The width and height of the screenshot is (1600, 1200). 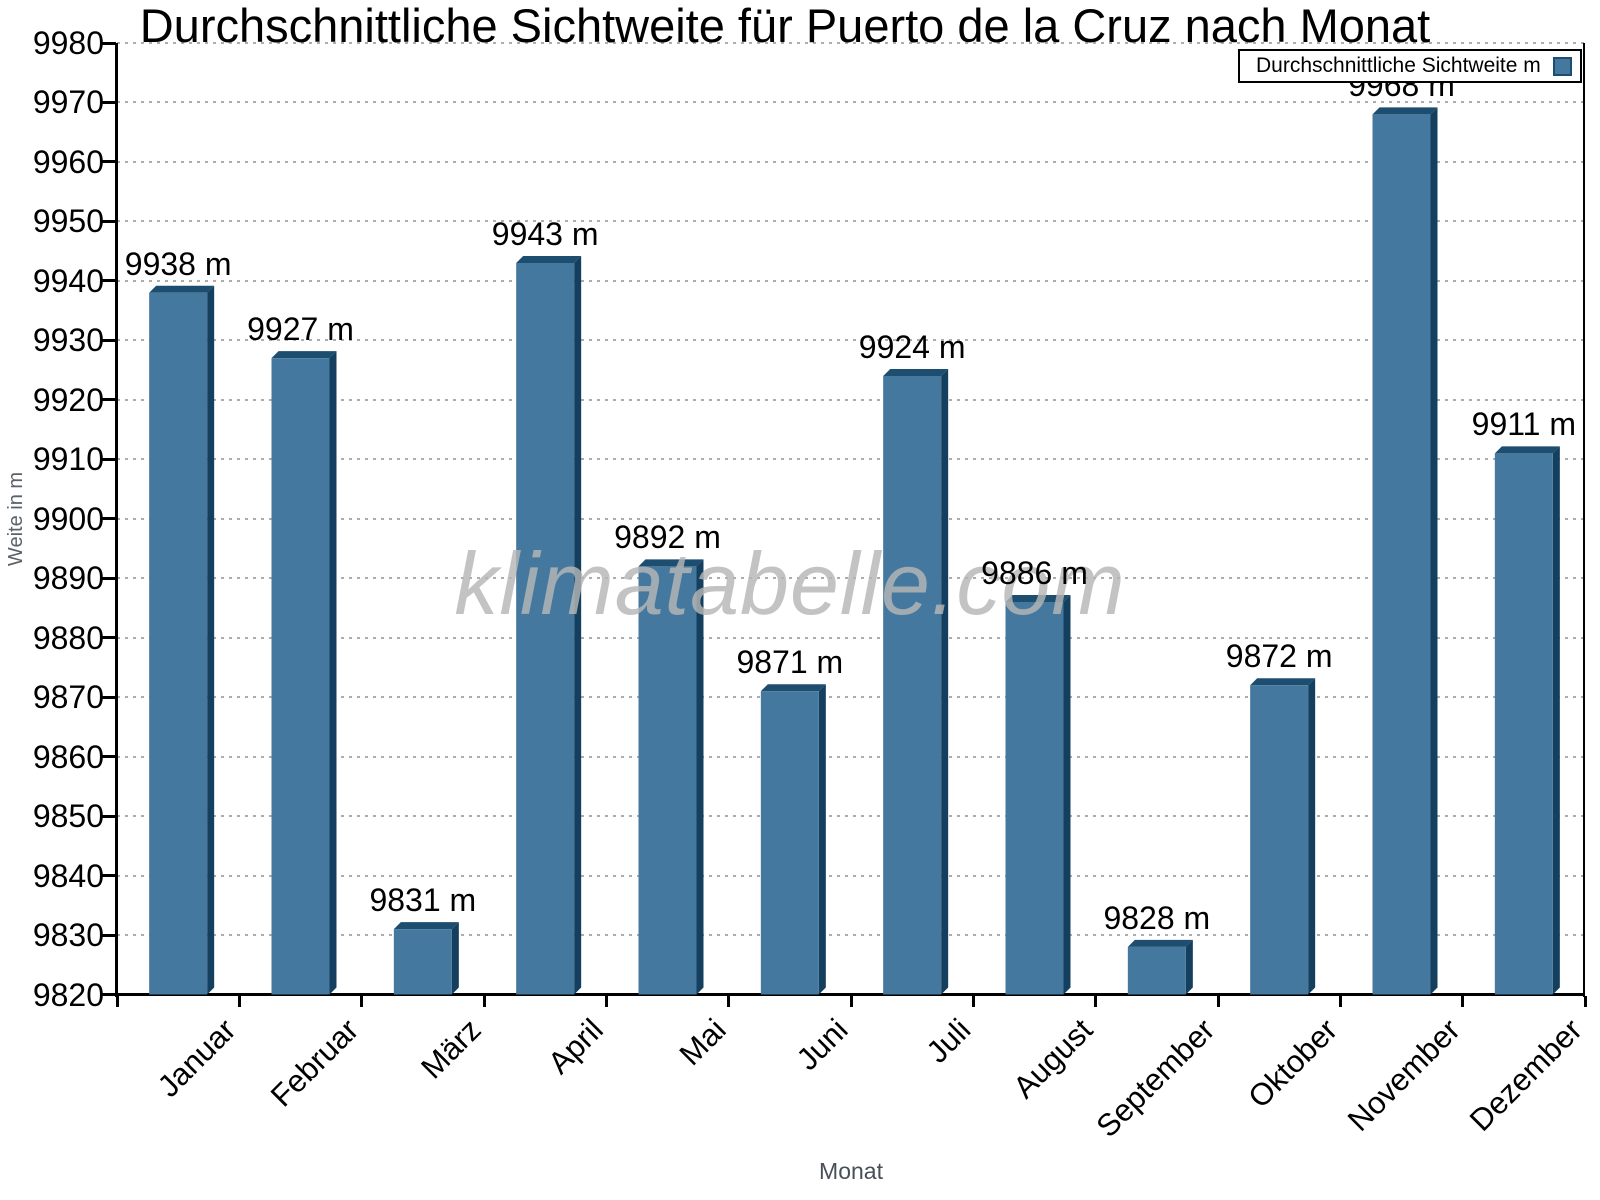 I want to click on bar-value-label-mai: 9892 m, so click(x=667, y=537).